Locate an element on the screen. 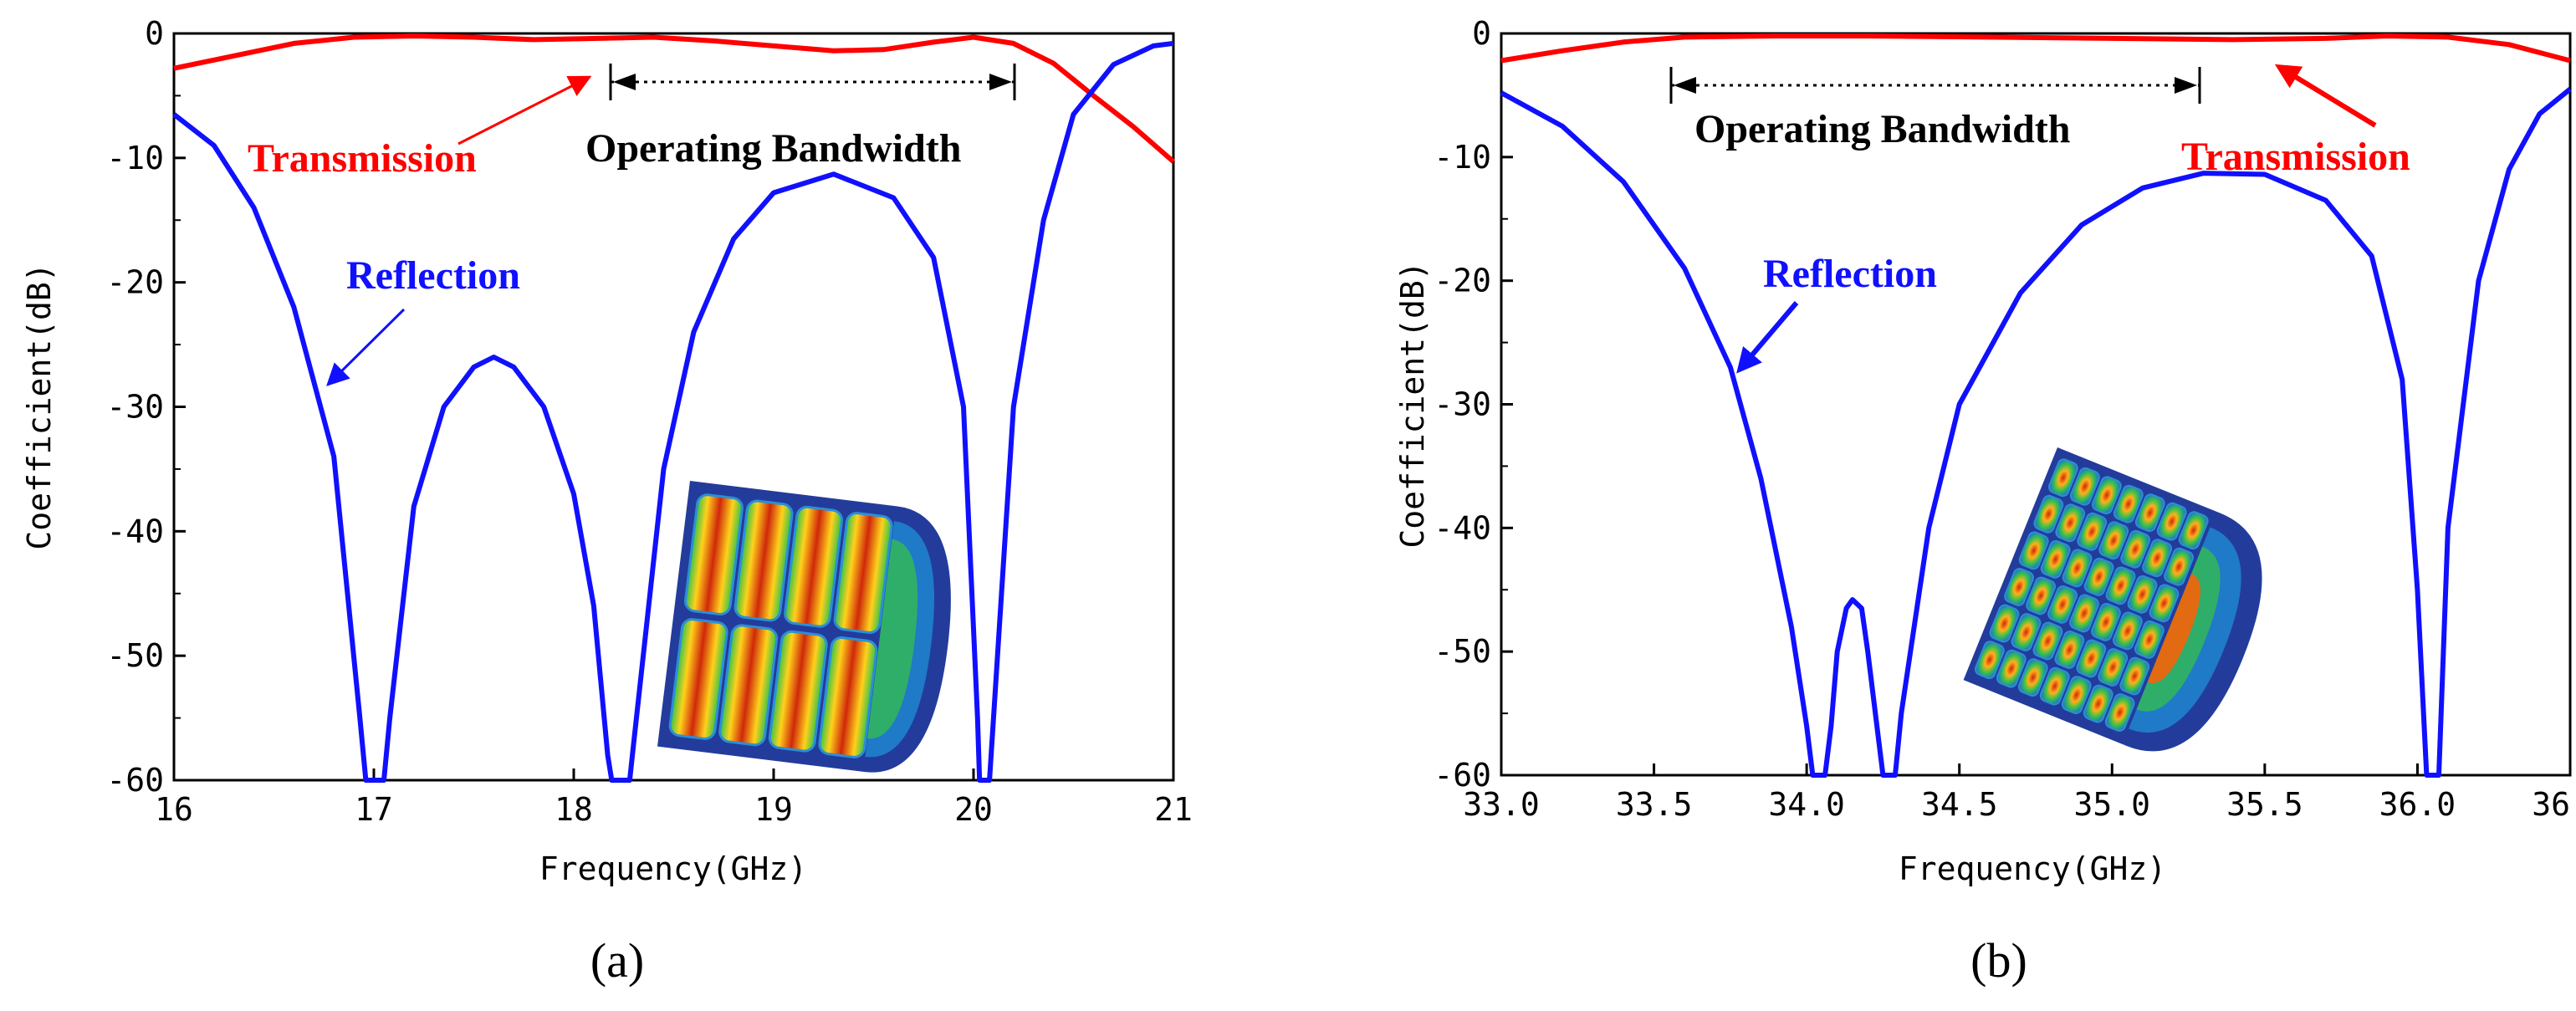  x-tick-label: 35.0 is located at coordinates (2112, 805).